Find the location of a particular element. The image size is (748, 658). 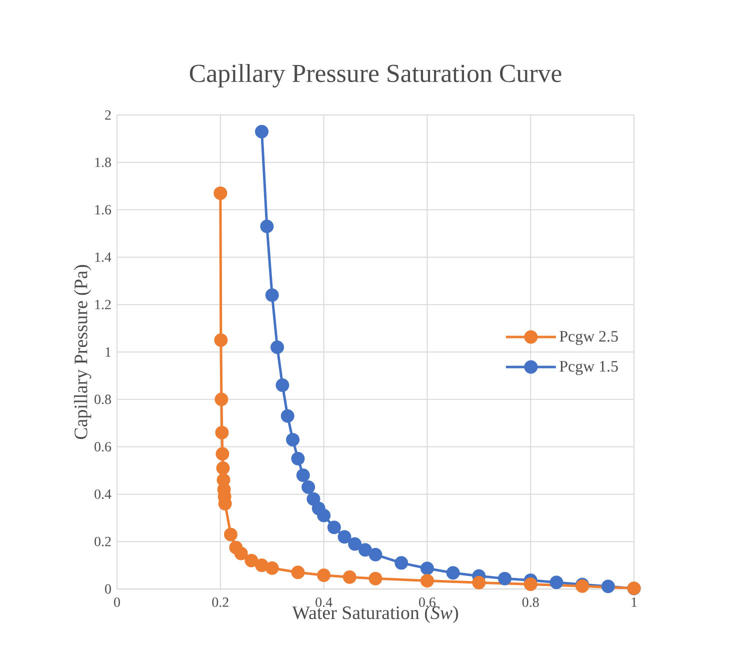

legend-label: Pcgw 2.5 is located at coordinates (589, 337).